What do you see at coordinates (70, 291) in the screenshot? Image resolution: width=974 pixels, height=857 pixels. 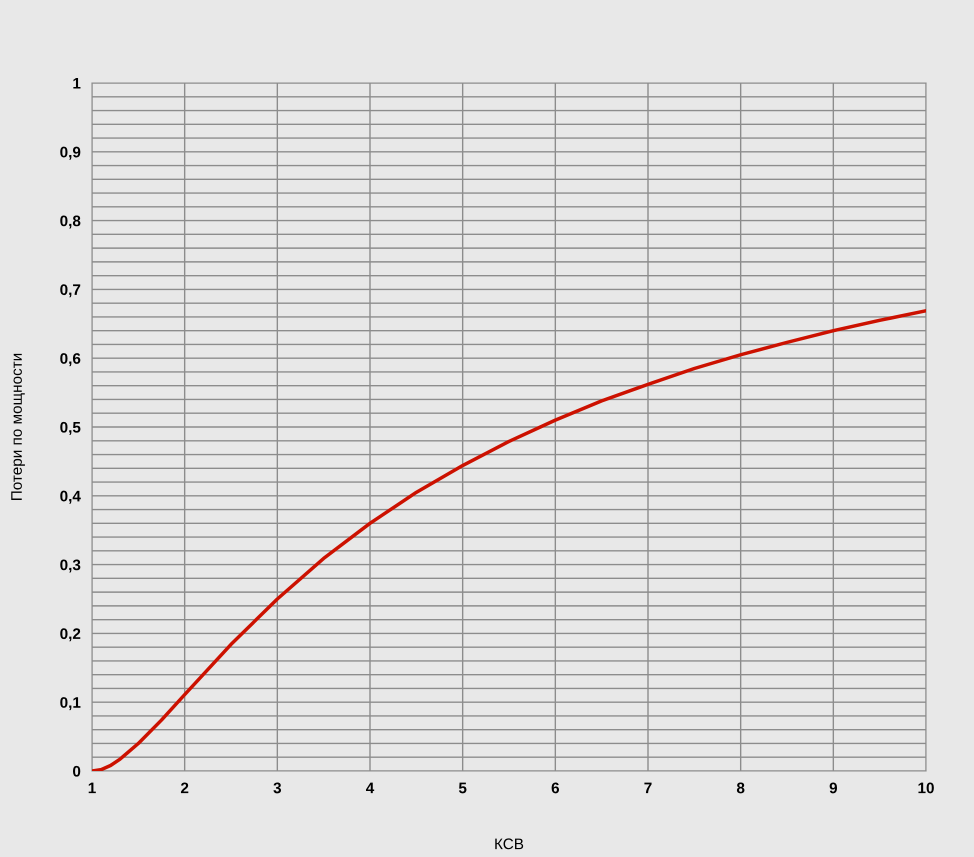 I see `y-tick-label: 0,7` at bounding box center [70, 291].